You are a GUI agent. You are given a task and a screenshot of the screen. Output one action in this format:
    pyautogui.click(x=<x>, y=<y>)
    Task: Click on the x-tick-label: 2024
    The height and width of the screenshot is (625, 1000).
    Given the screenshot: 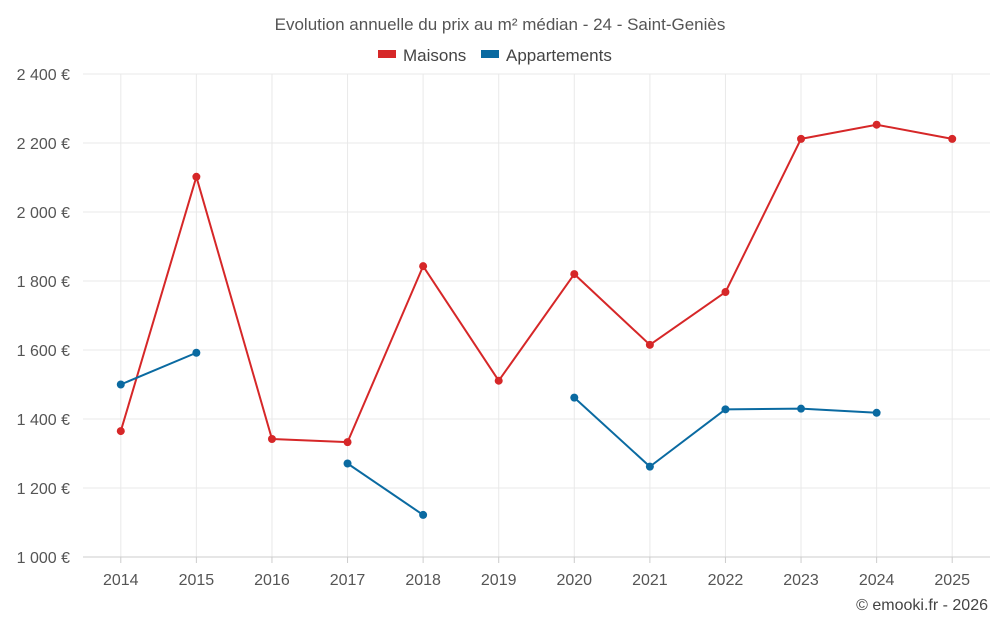 What is the action you would take?
    pyautogui.click(x=877, y=580)
    